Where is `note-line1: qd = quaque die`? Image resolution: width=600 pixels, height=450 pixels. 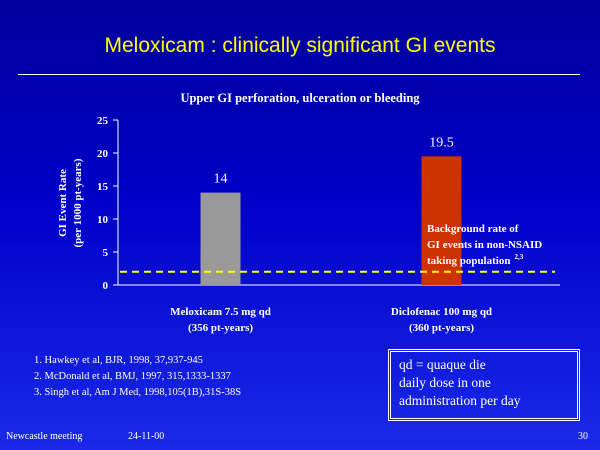 note-line1: qd = quaque die is located at coordinates (442, 364).